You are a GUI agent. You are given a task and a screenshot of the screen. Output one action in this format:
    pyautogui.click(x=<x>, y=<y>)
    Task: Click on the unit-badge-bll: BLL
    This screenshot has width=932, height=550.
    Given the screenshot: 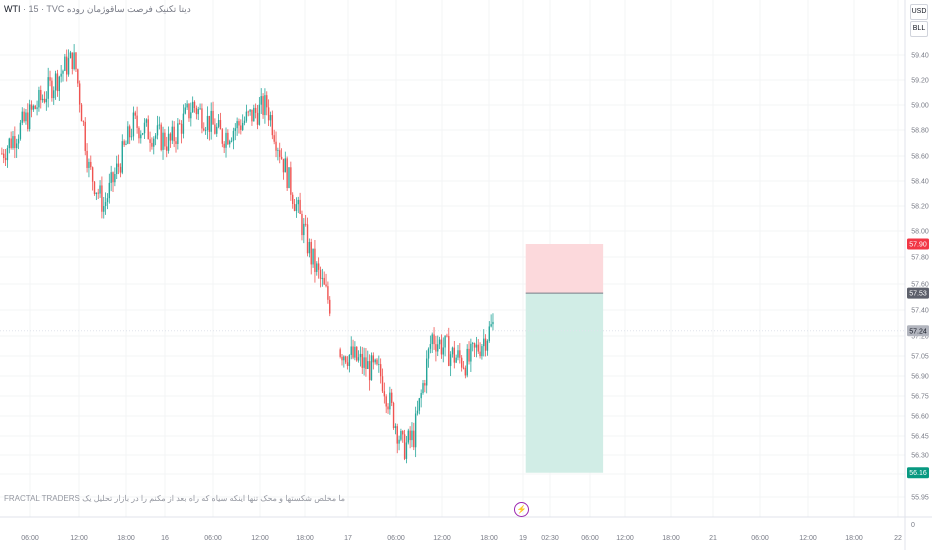 What is the action you would take?
    pyautogui.click(x=919, y=29)
    